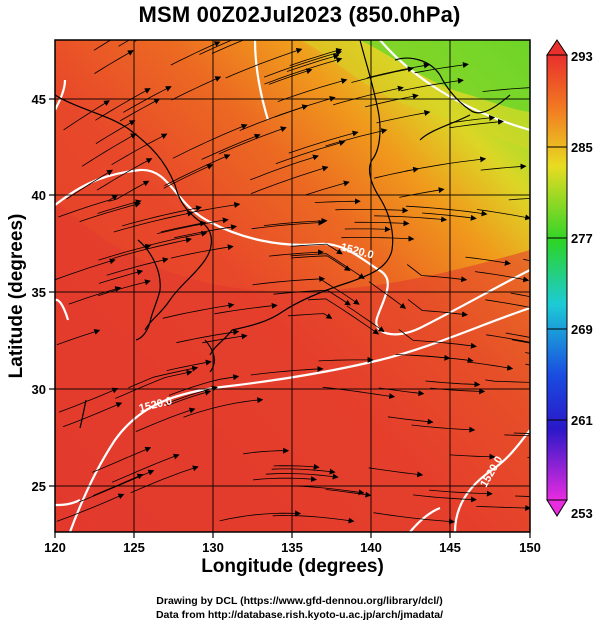  What do you see at coordinates (371, 547) in the screenshot?
I see `x-tick-label: 140` at bounding box center [371, 547].